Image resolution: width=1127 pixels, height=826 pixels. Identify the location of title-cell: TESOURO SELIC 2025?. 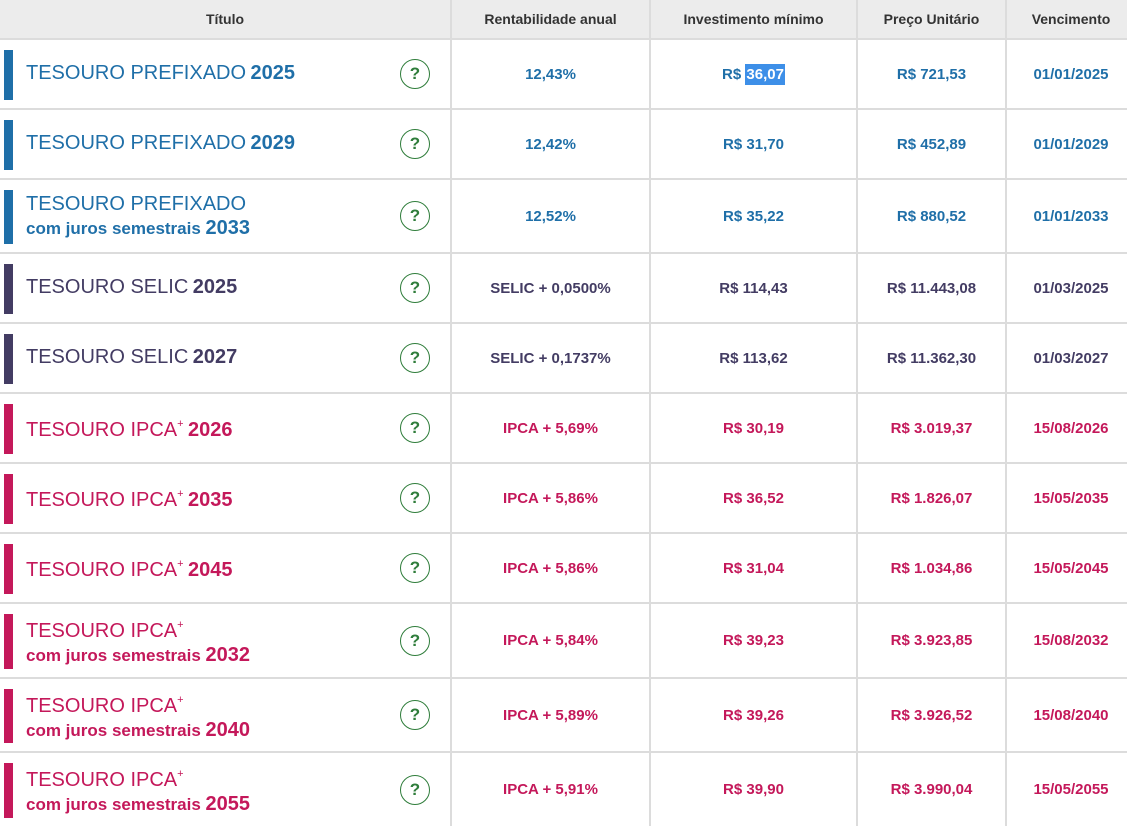
(225, 288).